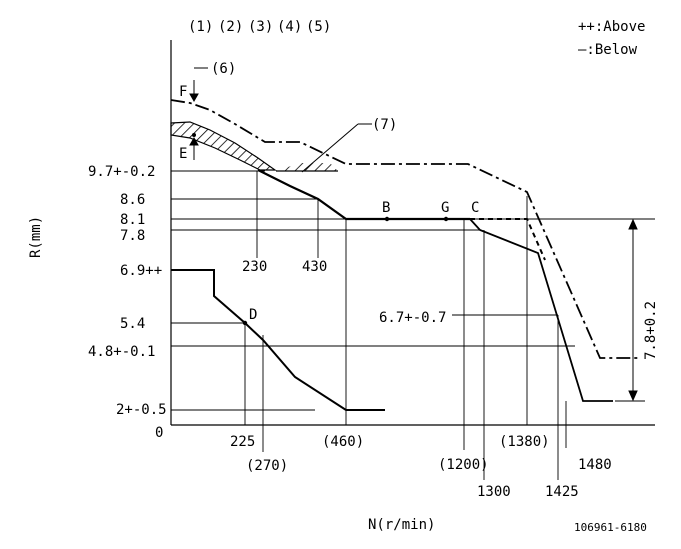 This screenshot has height=549, width=681. What do you see at coordinates (508, 239) in the screenshot?
I see `dashed-continuation` at bounding box center [508, 239].